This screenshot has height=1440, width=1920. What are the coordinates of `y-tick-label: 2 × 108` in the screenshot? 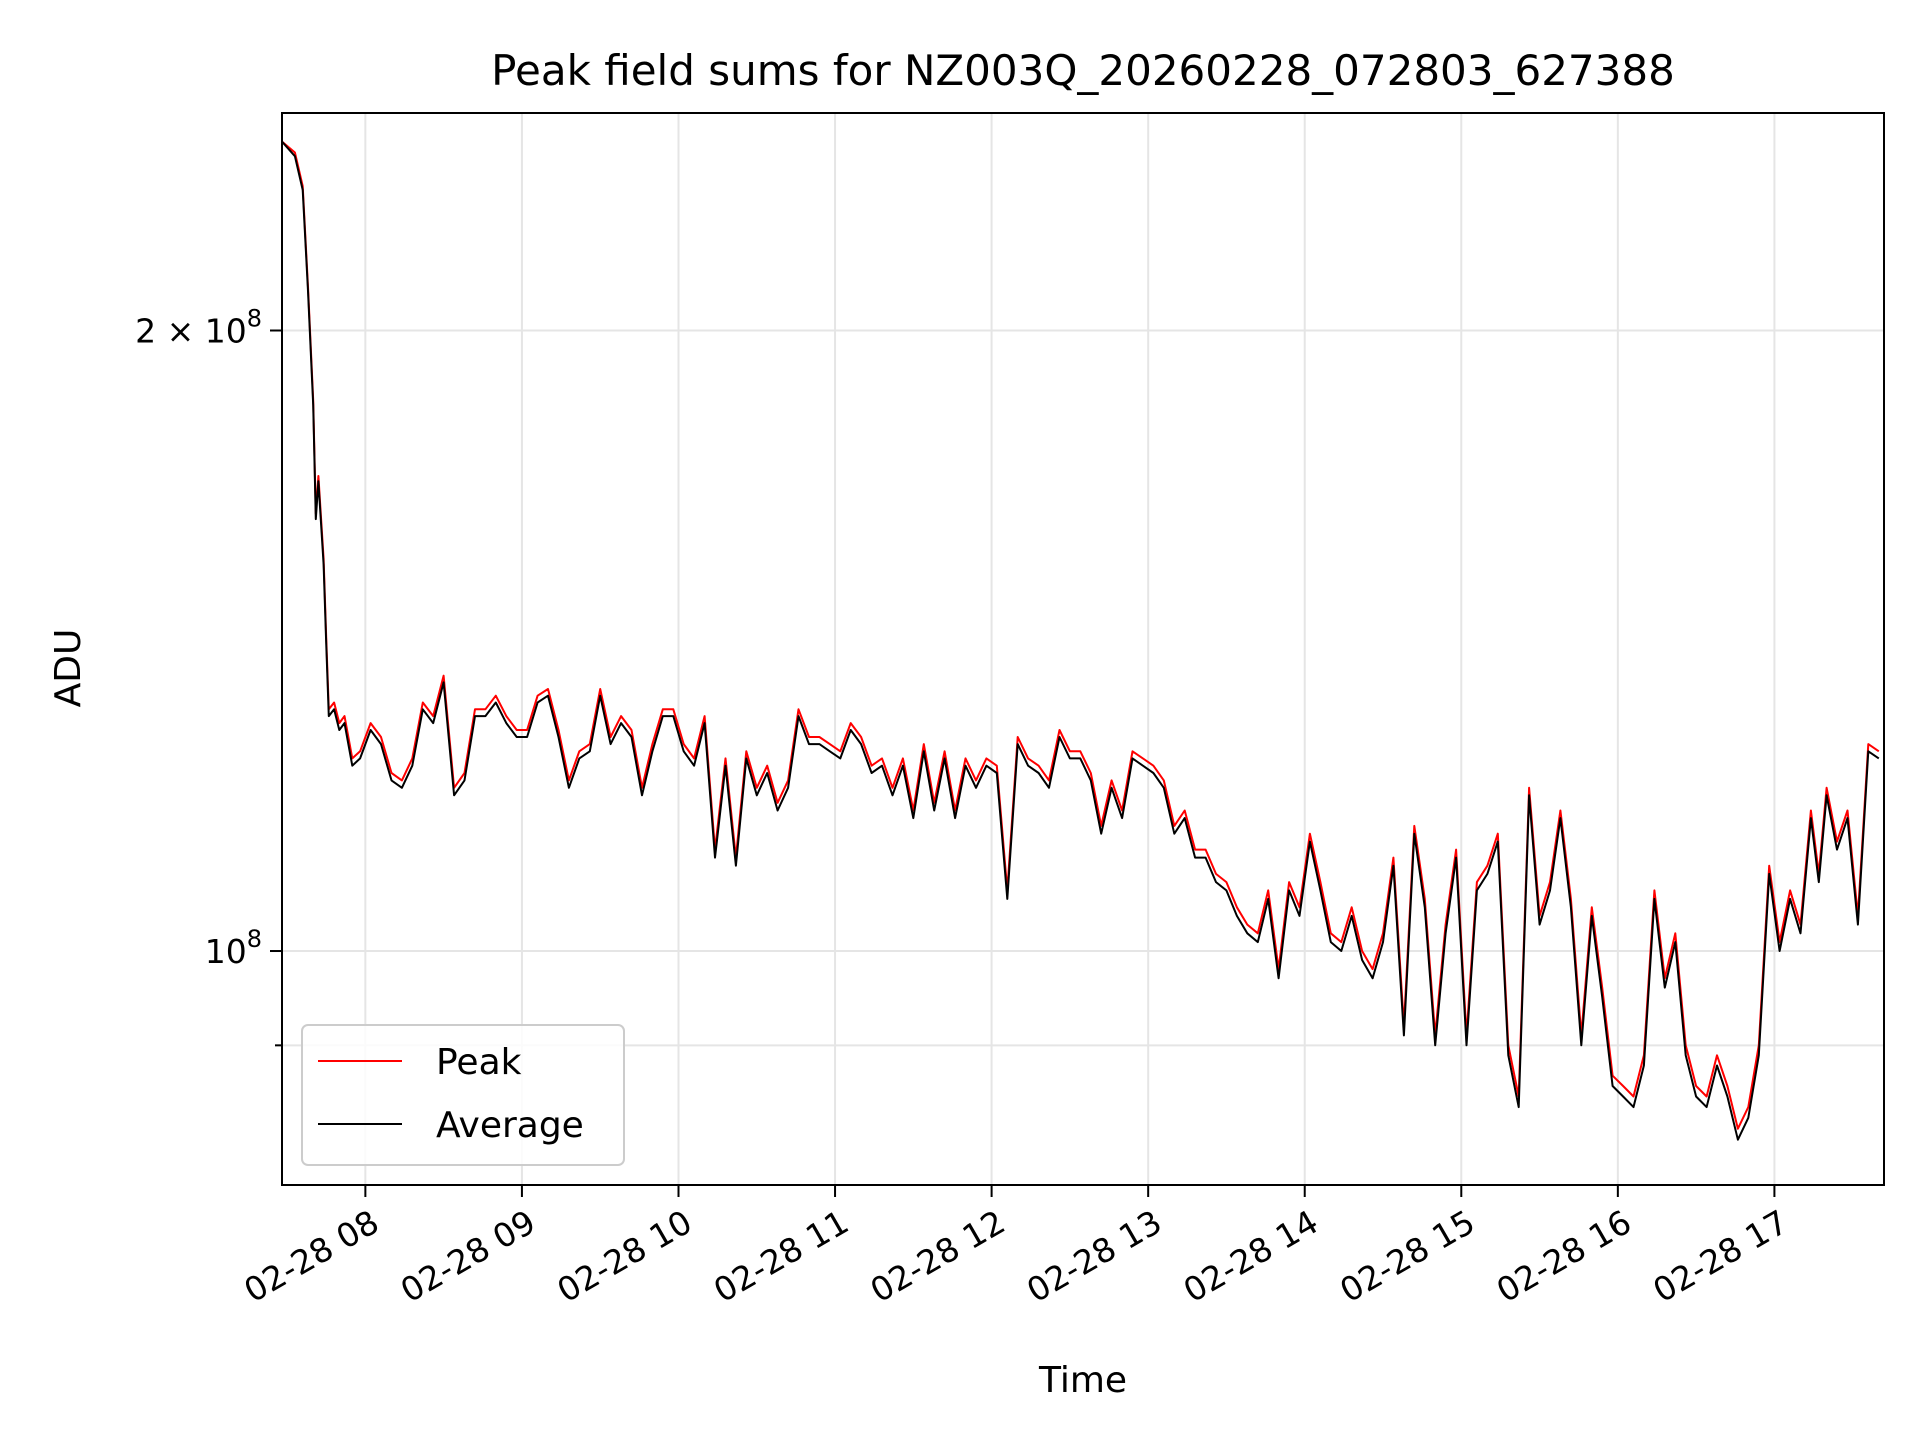 It's located at (198, 327).